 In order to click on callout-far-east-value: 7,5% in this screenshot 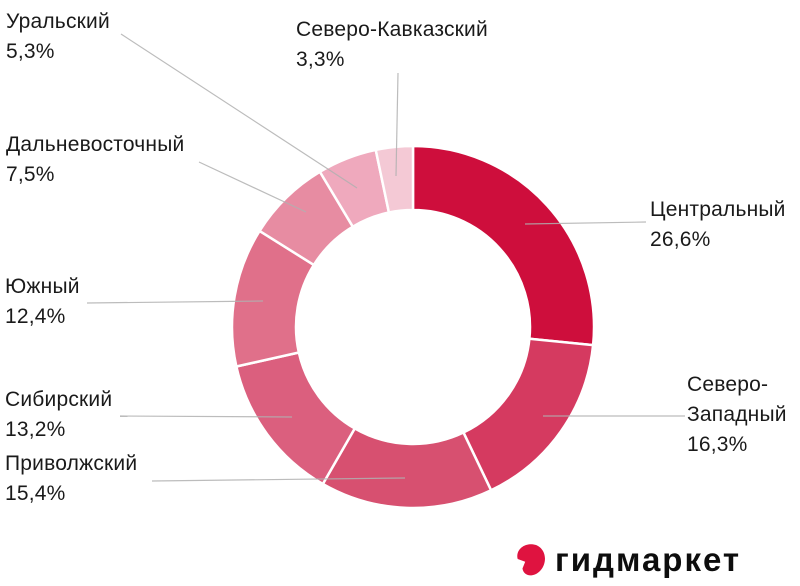, I will do `click(30, 174)`.